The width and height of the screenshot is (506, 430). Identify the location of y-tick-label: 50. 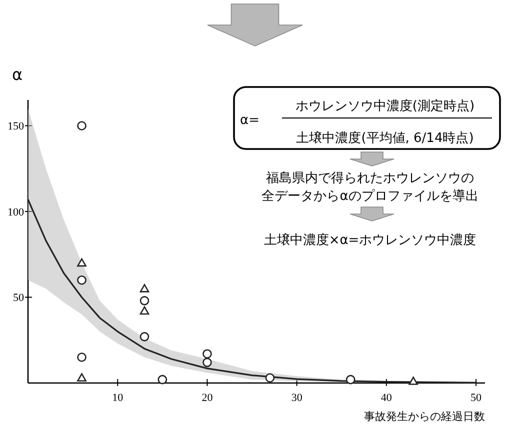
(18, 298).